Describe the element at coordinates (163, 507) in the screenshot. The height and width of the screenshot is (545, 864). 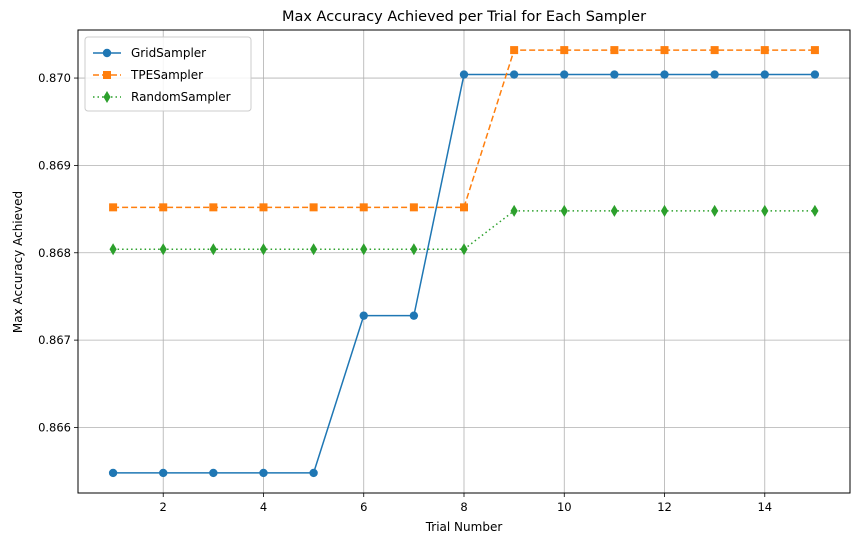
I see `x-tick-label: 2` at that location.